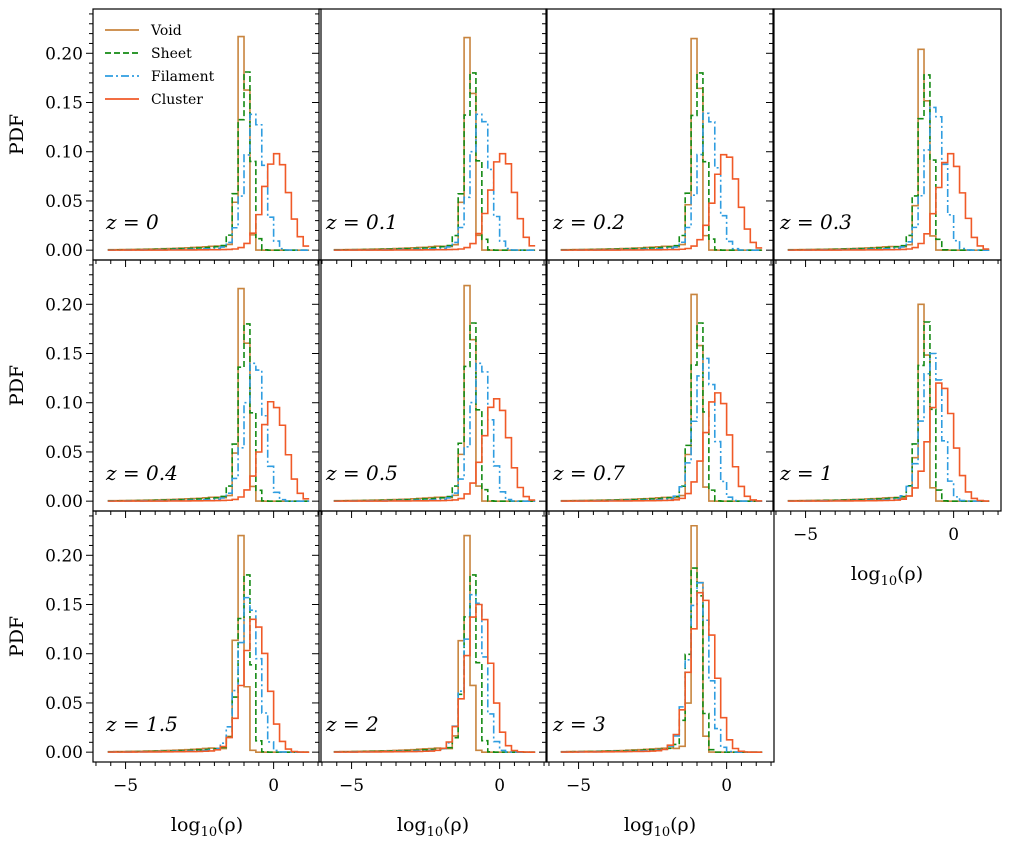 This screenshot has height=842, width=1011. What do you see at coordinates (588, 222) in the screenshot?
I see `redshift-label: z = 0.2` at bounding box center [588, 222].